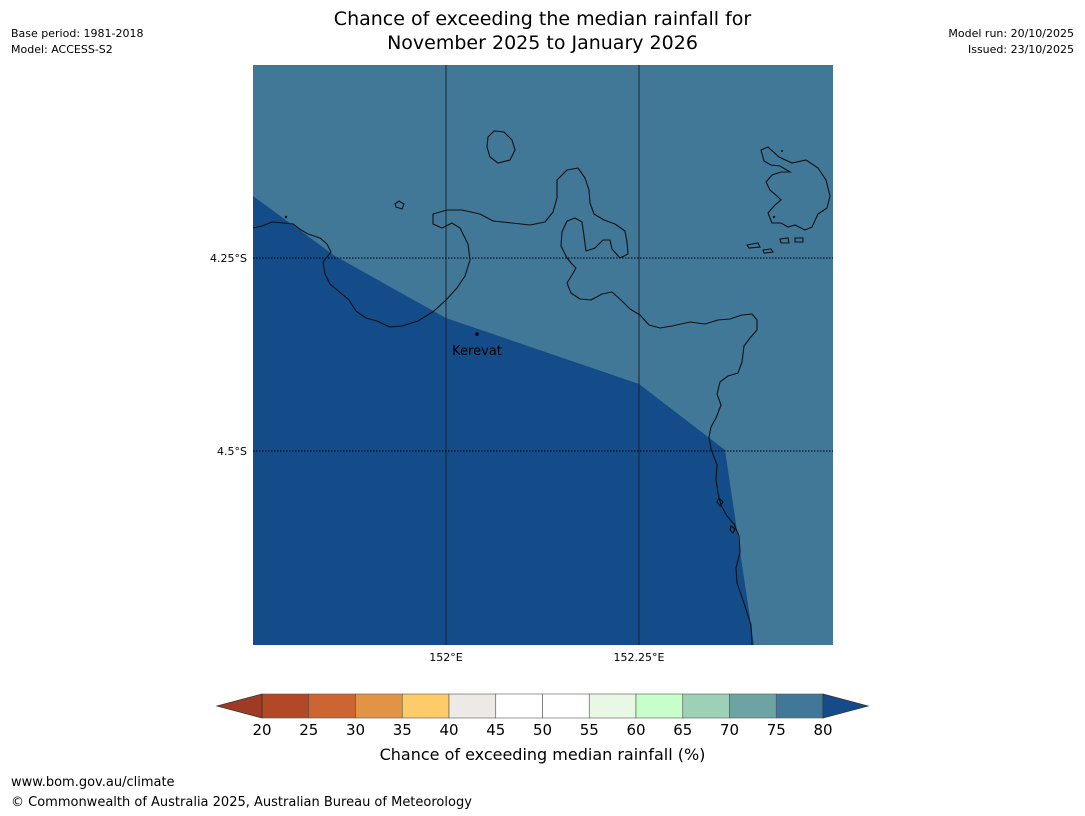 The image size is (1085, 816). What do you see at coordinates (93, 782) in the screenshot?
I see `footer-url: www.bom.gov.au/climate` at bounding box center [93, 782].